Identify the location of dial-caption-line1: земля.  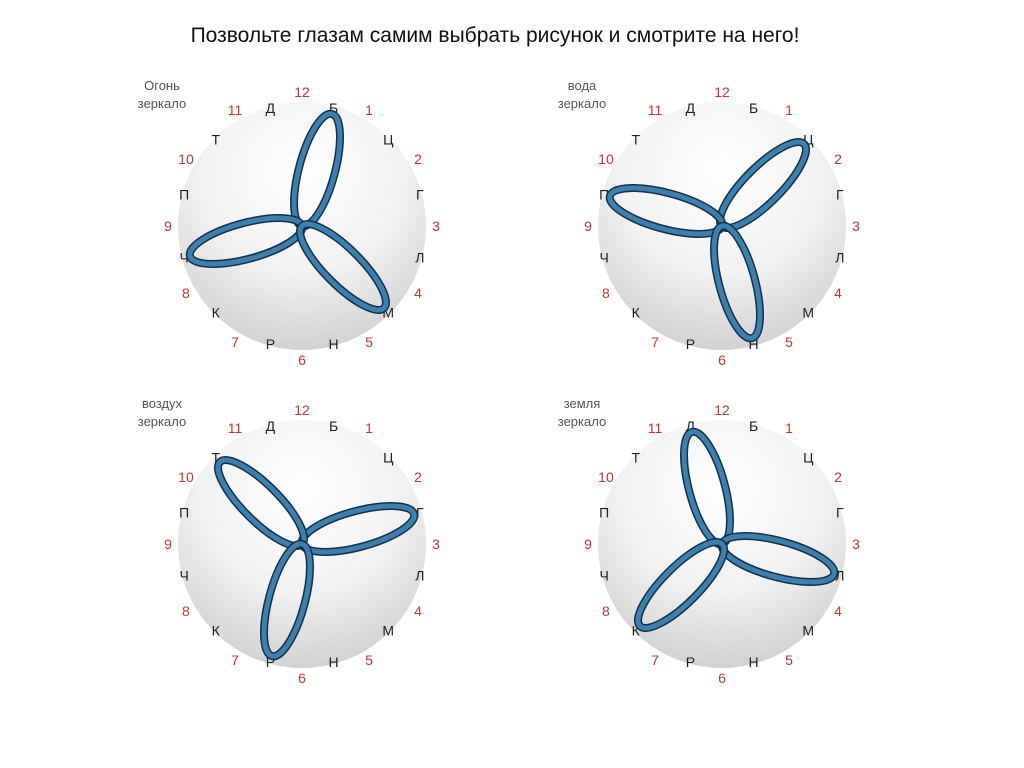
(582, 403).